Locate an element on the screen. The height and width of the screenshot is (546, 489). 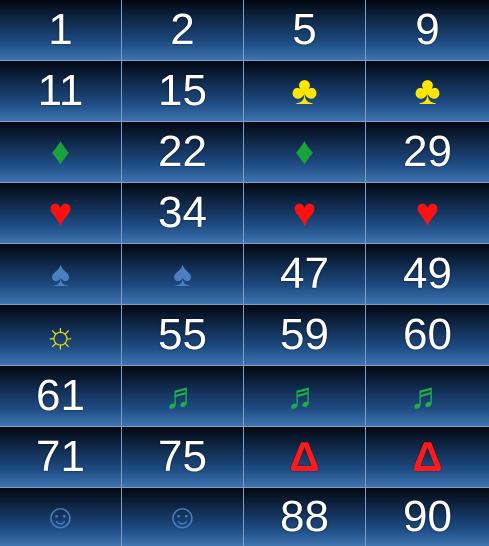
board-cell: 88 is located at coordinates (305, 517).